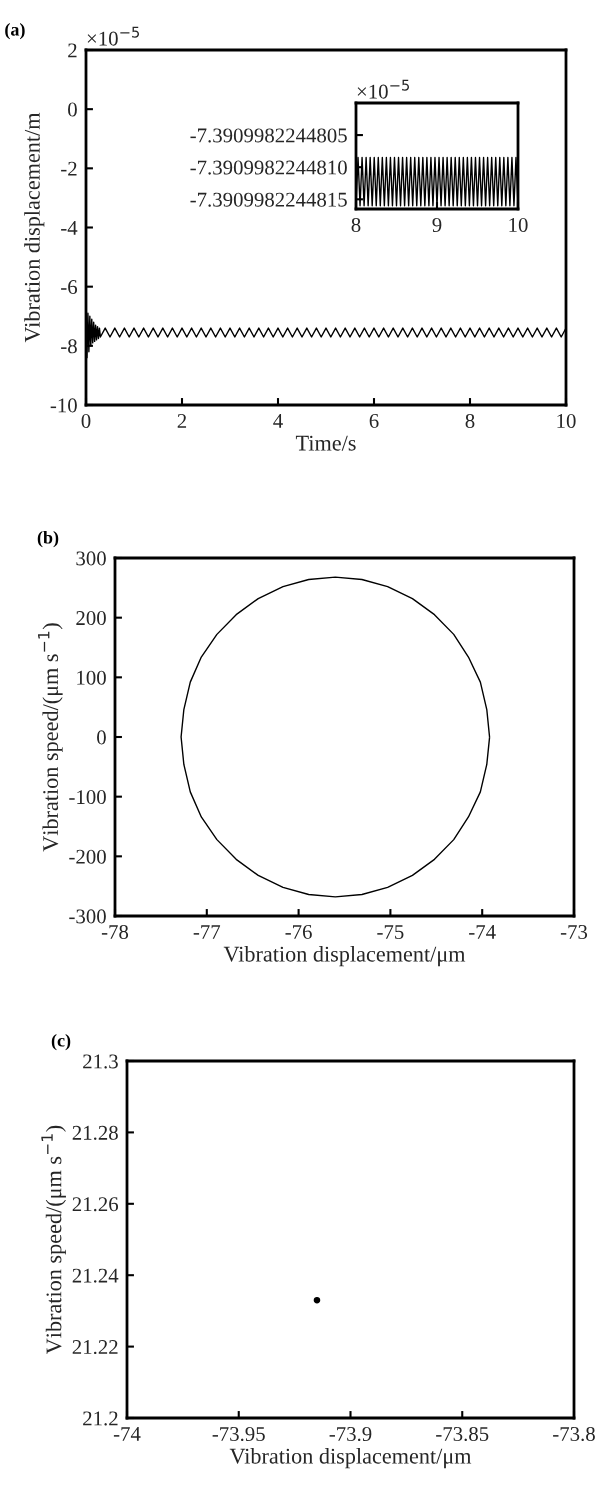 This screenshot has width=612, height=1501. What do you see at coordinates (69, 168) in the screenshot?
I see `y-tick-label: -2` at bounding box center [69, 168].